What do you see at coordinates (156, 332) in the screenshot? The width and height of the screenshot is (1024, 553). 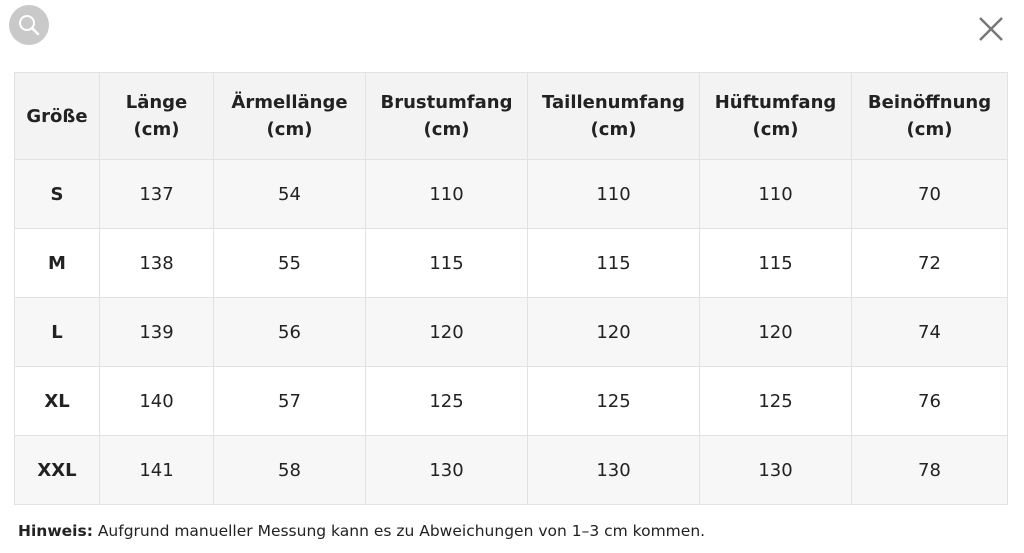 I see `value-cell: 139` at bounding box center [156, 332].